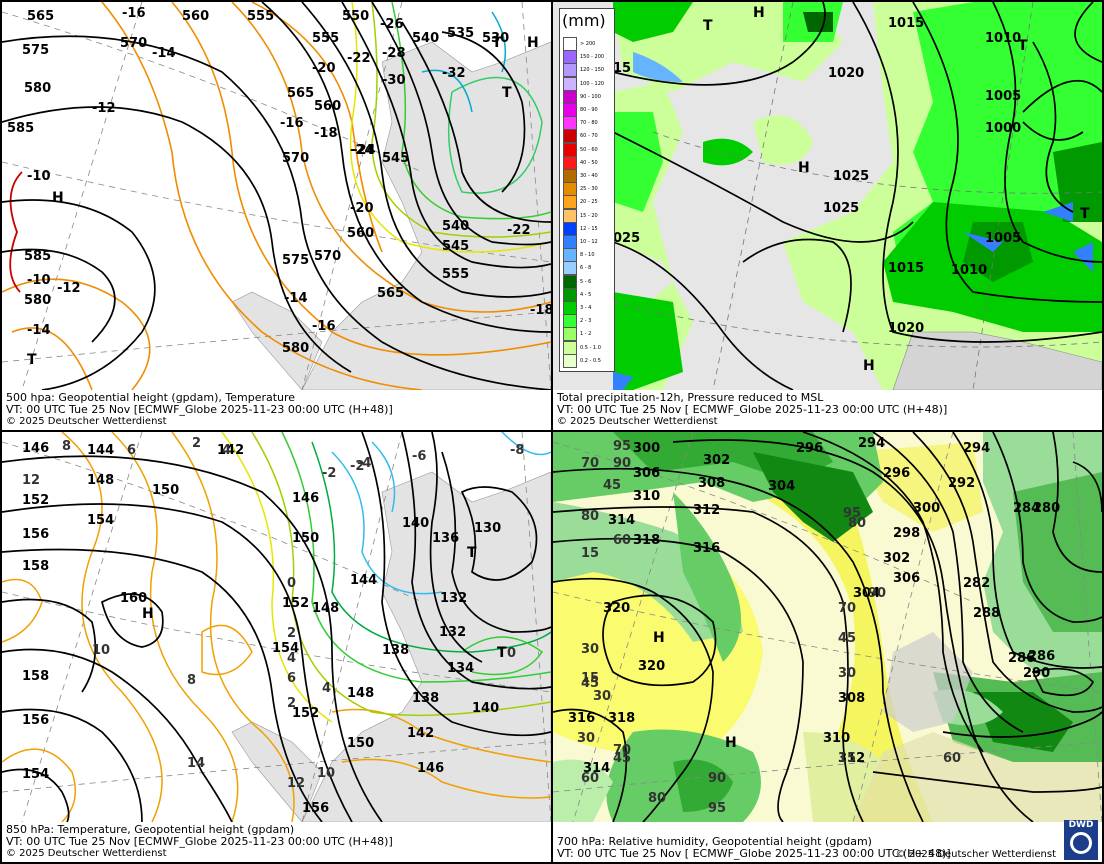 The height and width of the screenshot is (864, 1104). Describe the element at coordinates (359, 58) in the screenshot. I see `temp-label: -22` at that location.